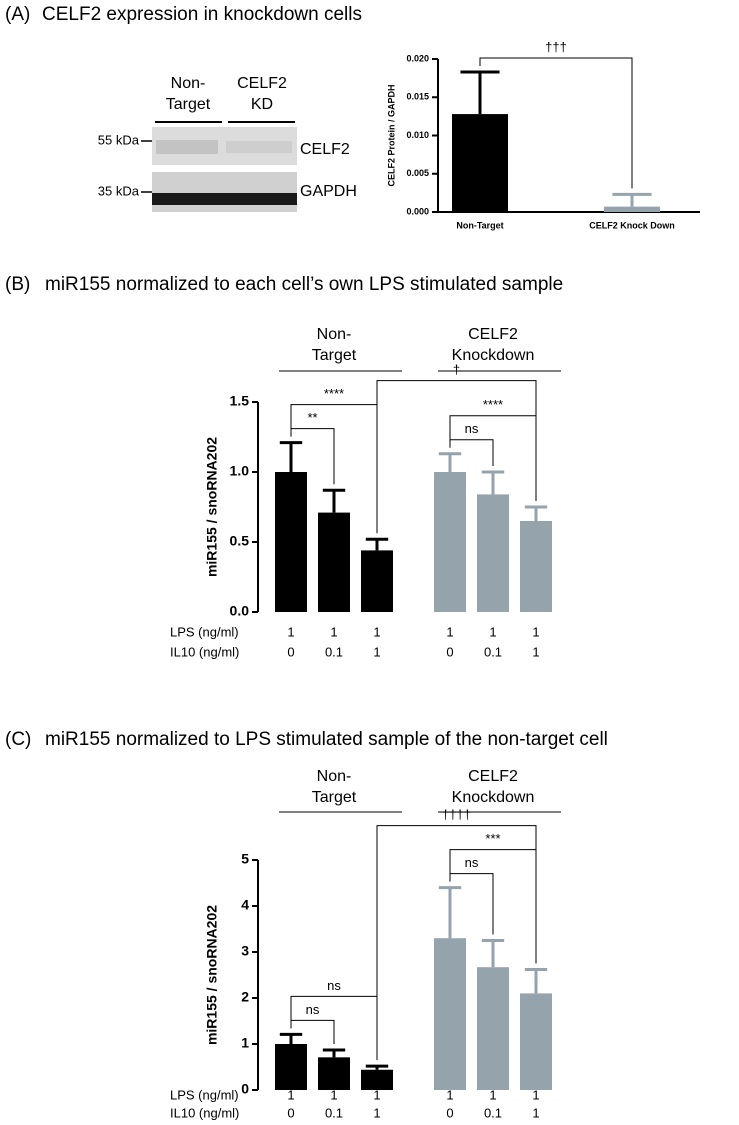 Image resolution: width=739 pixels, height=1125 pixels. Describe the element at coordinates (456, 814) in the screenshot. I see `annotation: ††††` at that location.